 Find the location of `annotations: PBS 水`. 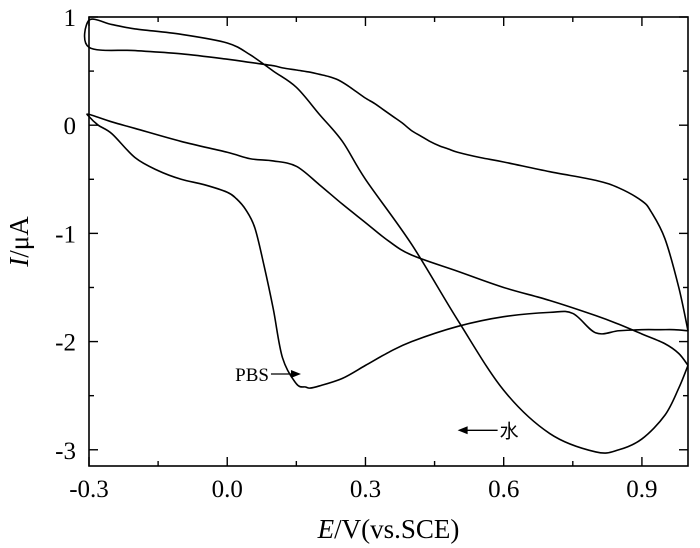

annotations: PBS 水 is located at coordinates (376, 403).